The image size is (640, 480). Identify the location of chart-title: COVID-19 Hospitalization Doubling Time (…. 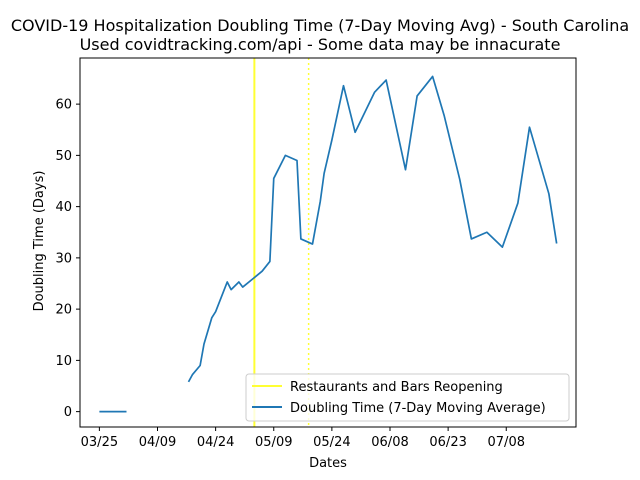
(320, 25).